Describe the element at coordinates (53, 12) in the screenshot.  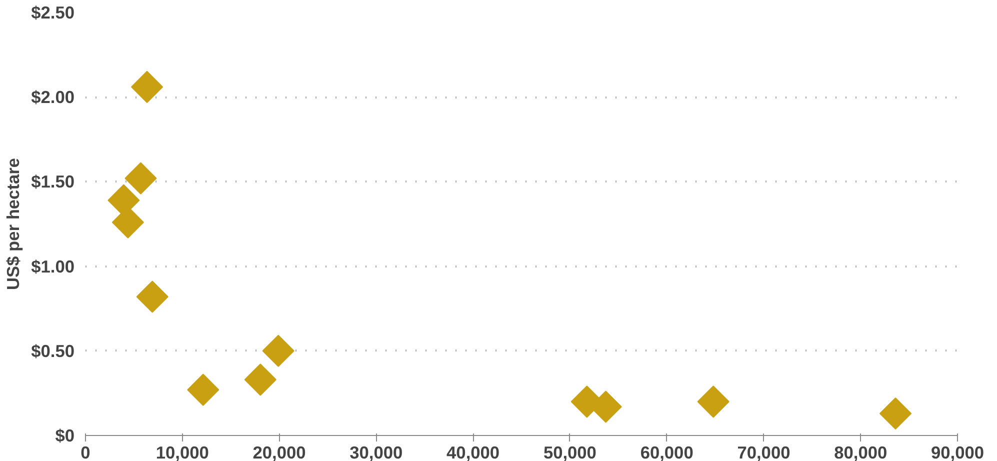
I see `y-tick-label: $2.50` at that location.